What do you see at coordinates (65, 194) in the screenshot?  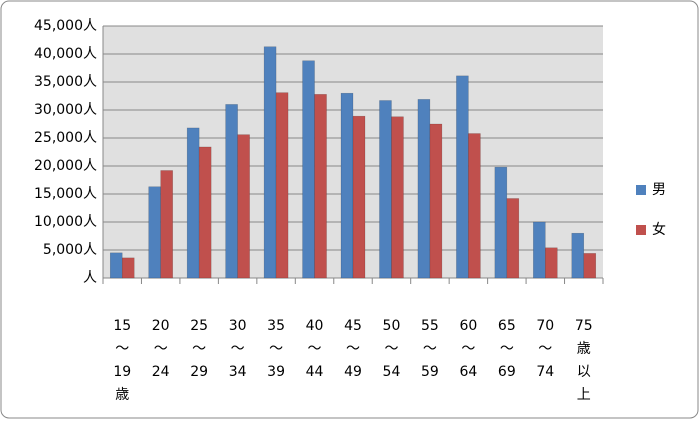 I see `y-tick-label: 15,000人` at bounding box center [65, 194].